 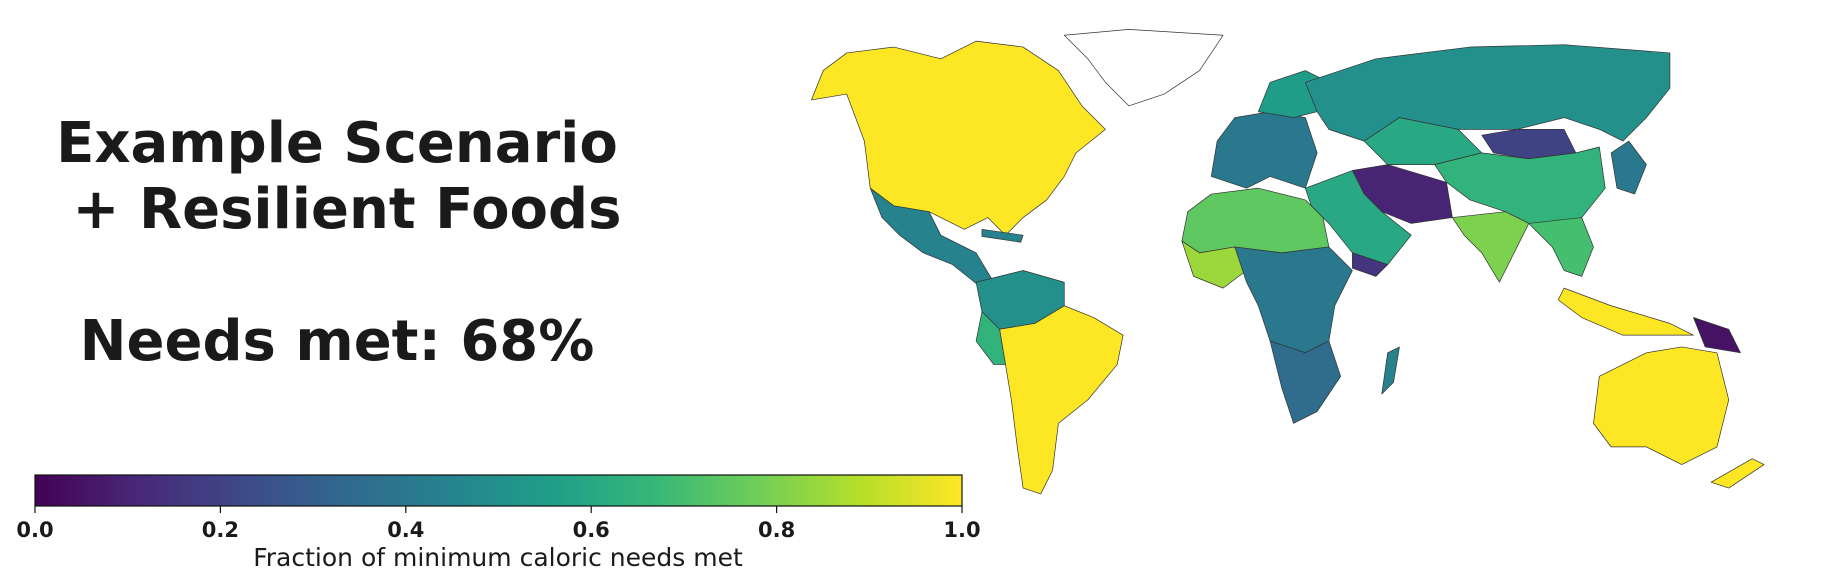 What do you see at coordinates (498, 490) in the screenshot?
I see `colorbar` at bounding box center [498, 490].